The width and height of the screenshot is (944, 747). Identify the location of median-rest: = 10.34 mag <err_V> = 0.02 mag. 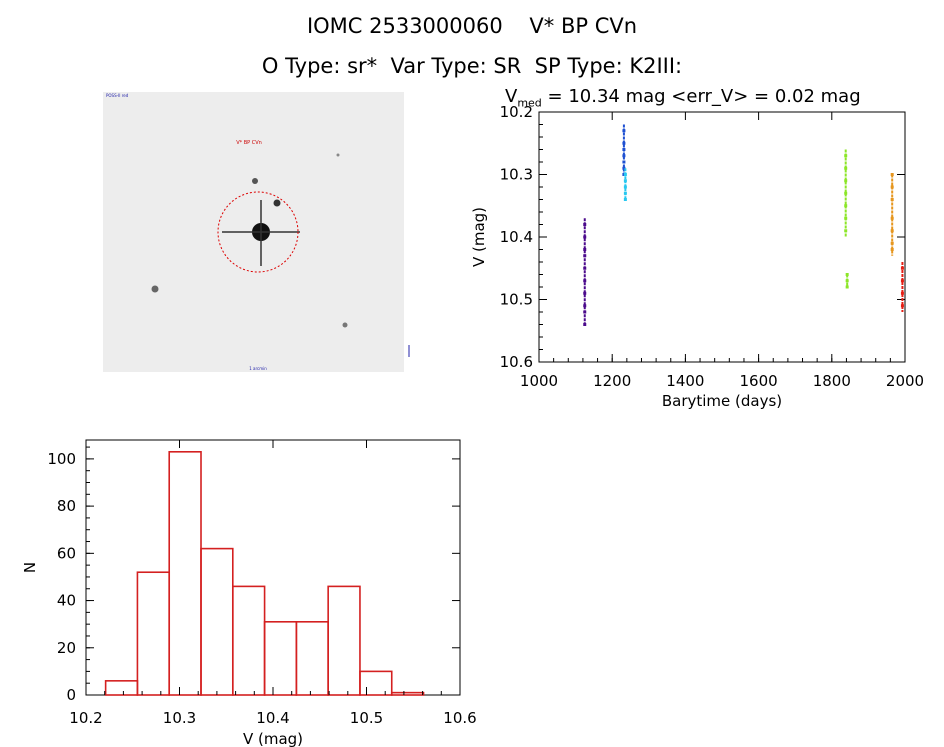
(701, 96).